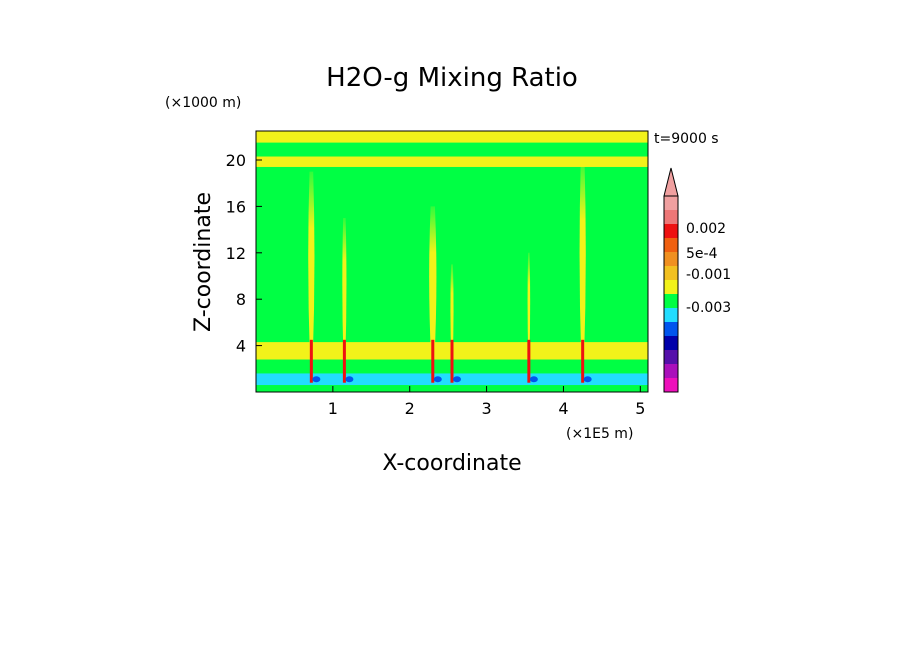  Describe the element at coordinates (452, 78) in the screenshot. I see `chart-title: H2O-g Mixing Ratio` at that location.